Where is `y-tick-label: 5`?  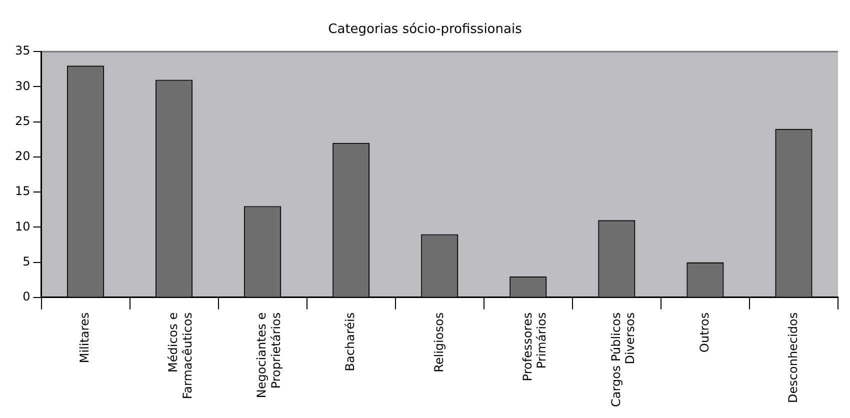
y-tick-label: 5 is located at coordinates (26, 261).